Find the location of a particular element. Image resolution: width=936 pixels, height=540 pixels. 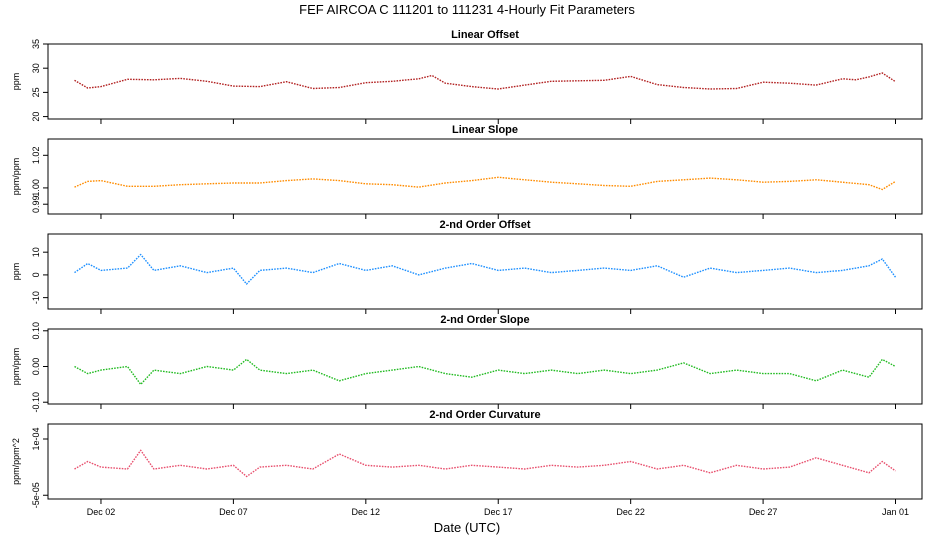

y-tick-label: 30 is located at coordinates (36, 68).